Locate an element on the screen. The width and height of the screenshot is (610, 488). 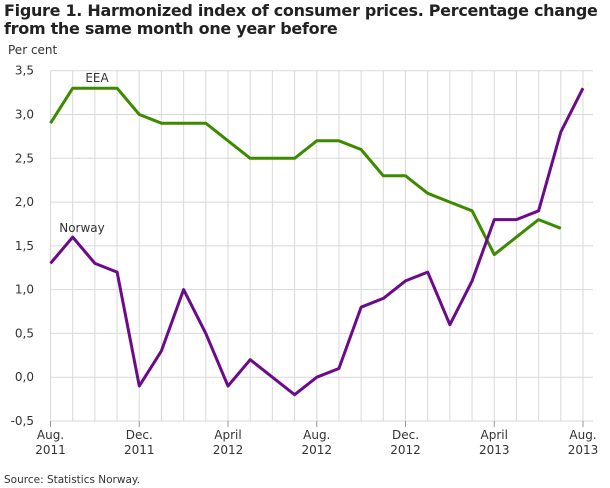
source-note: Source: Statistics Norway. is located at coordinates (72, 480).